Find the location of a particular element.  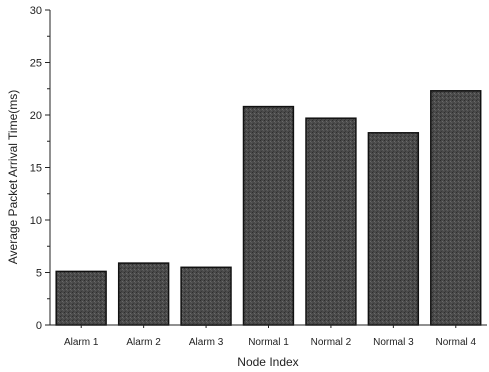

x-axis-title: Node Index is located at coordinates (267, 362).